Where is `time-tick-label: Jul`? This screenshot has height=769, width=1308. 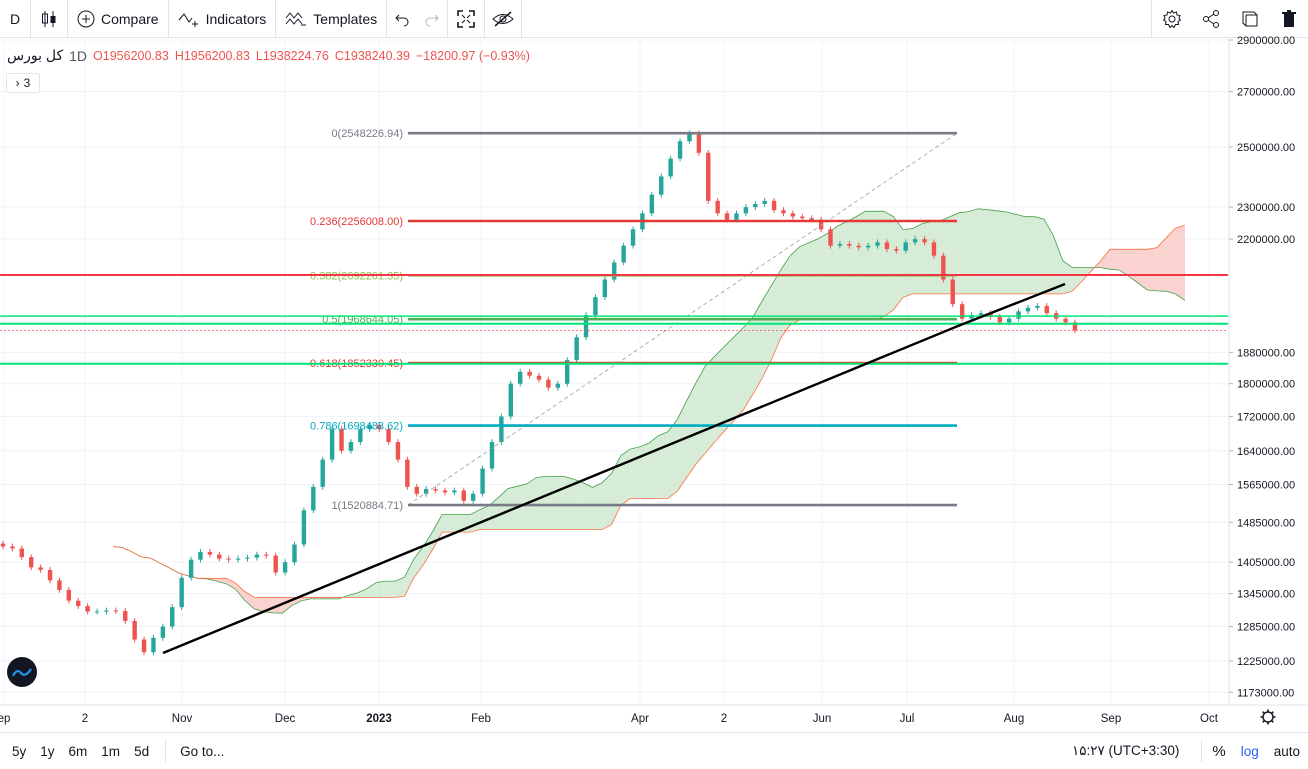
time-tick-label: Jul is located at coordinates (907, 719).